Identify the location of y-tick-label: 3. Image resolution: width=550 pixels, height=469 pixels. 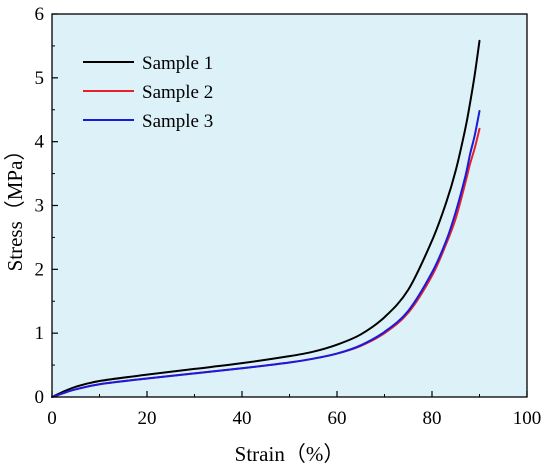
(40, 206).